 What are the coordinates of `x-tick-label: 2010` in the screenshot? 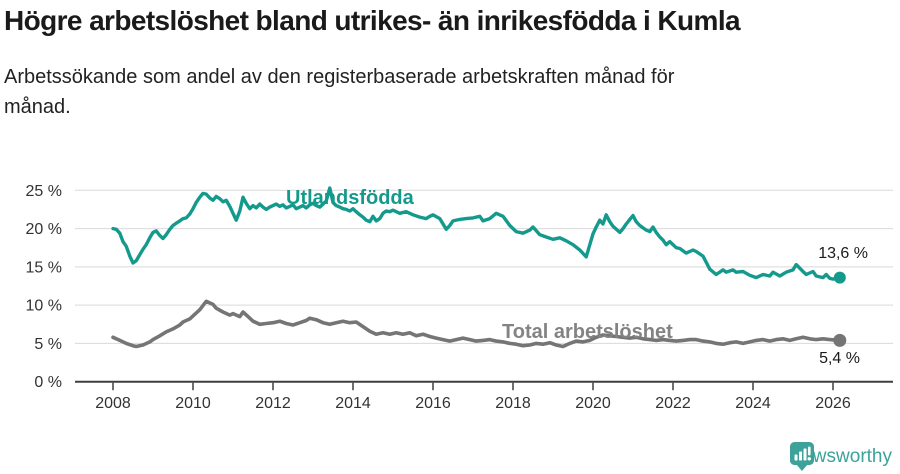 It's located at (193, 403).